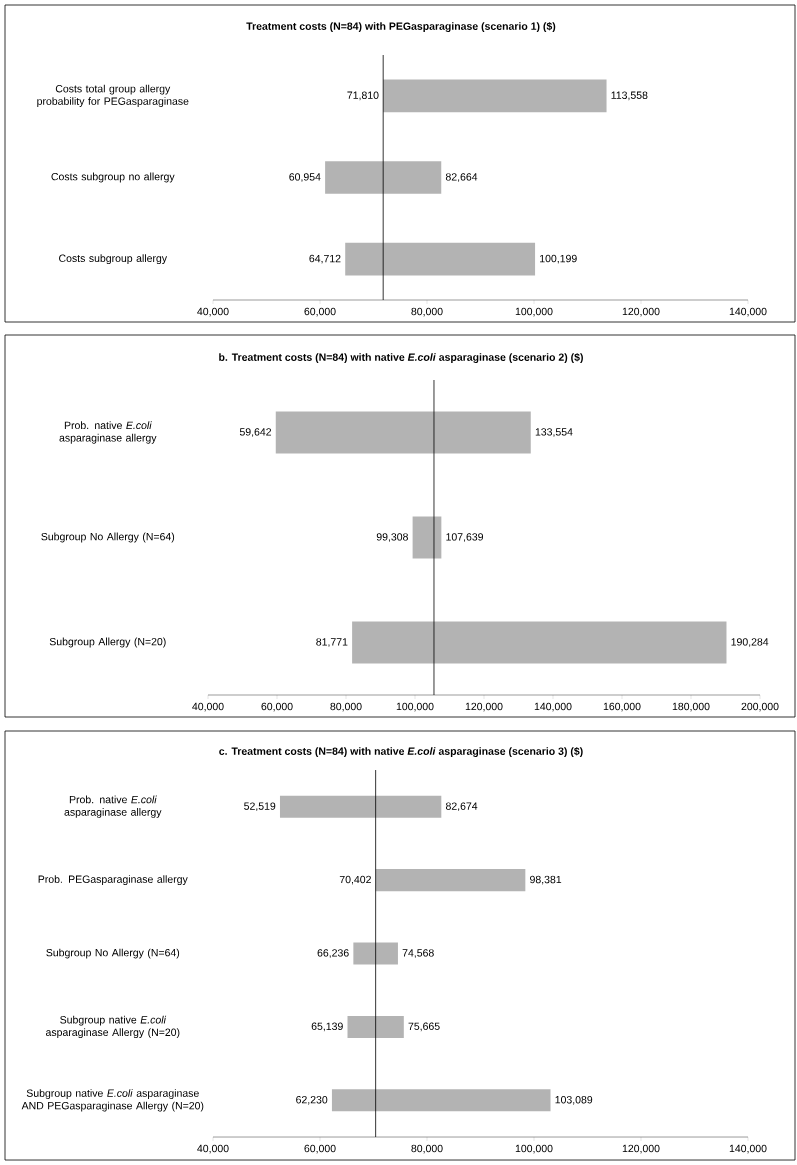  Describe the element at coordinates (333, 953) in the screenshot. I see `annotation: 66,236` at that location.